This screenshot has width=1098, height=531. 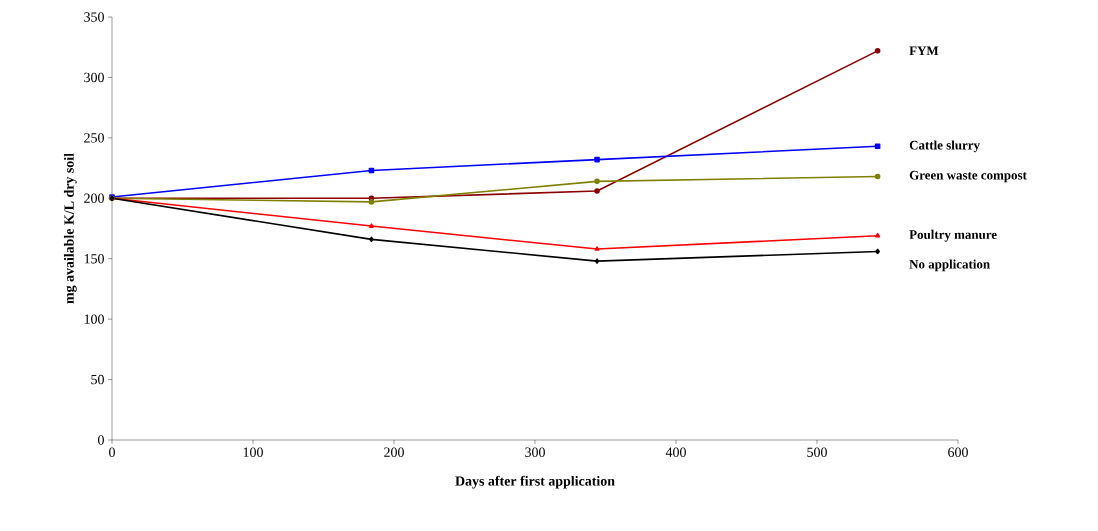 I want to click on y-tick-label: 100, so click(x=94, y=319).